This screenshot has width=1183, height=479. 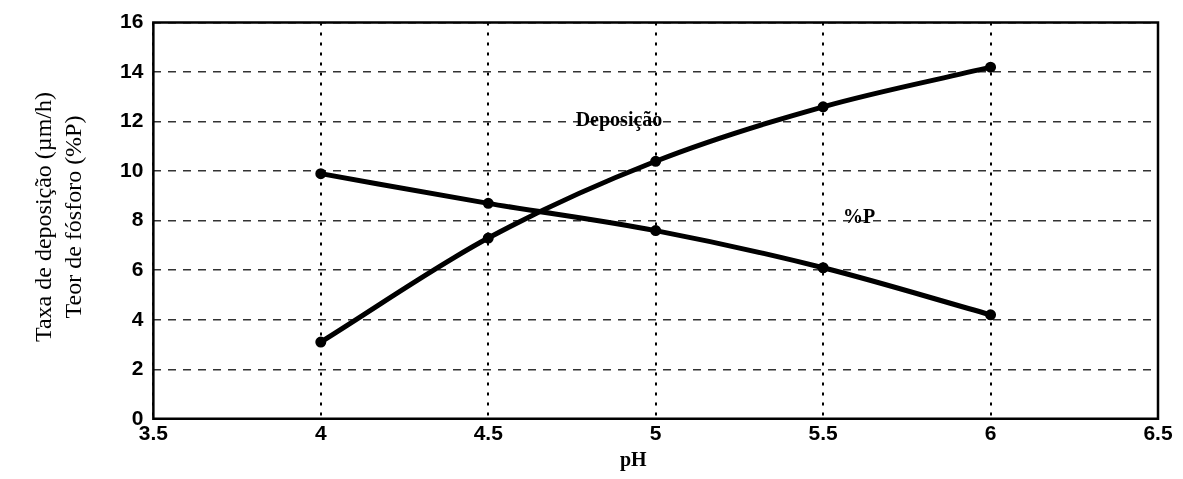 What do you see at coordinates (1158, 433) in the screenshot?
I see `x-tick-label: 6.5` at bounding box center [1158, 433].